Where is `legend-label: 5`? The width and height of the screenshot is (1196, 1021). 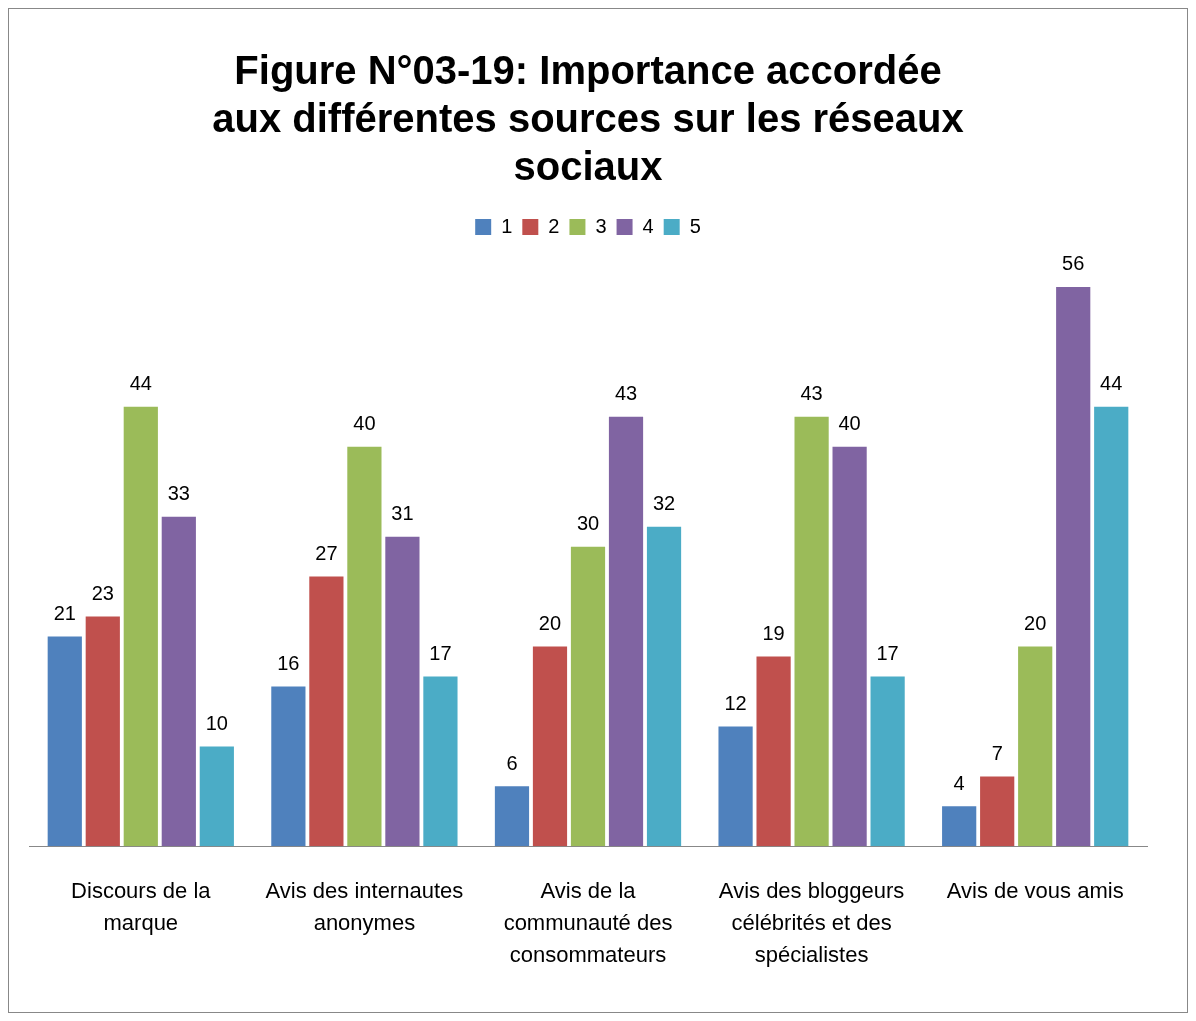
legend-label: 5 is located at coordinates (695, 225).